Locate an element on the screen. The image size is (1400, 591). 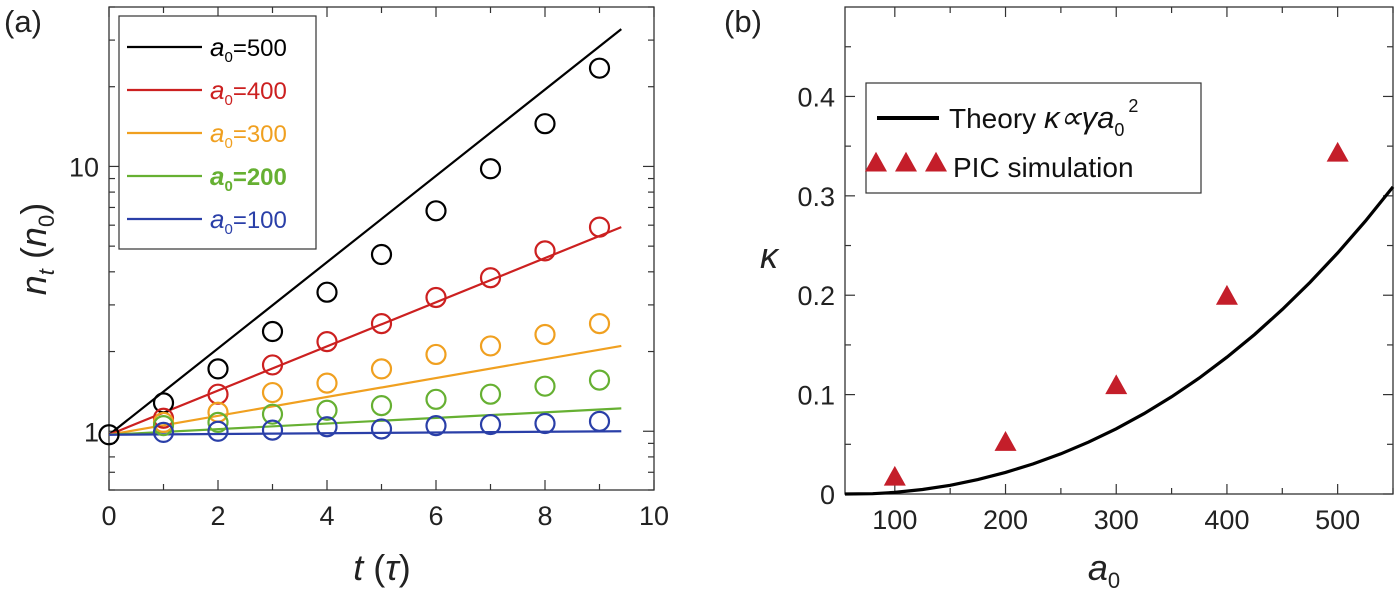
panel-b-legend is located at coordinates (1033, 138).